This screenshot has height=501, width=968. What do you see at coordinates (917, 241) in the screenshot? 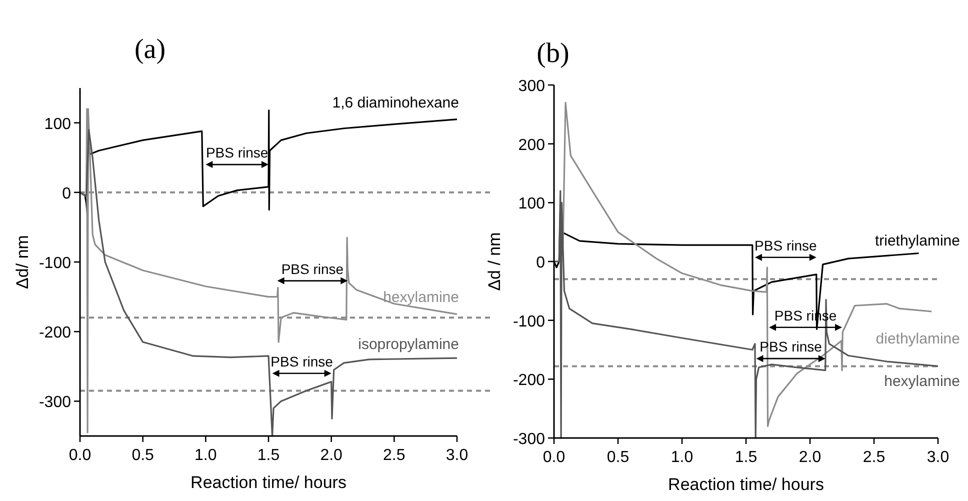
I see `series-label: triethylamine` at bounding box center [917, 241].